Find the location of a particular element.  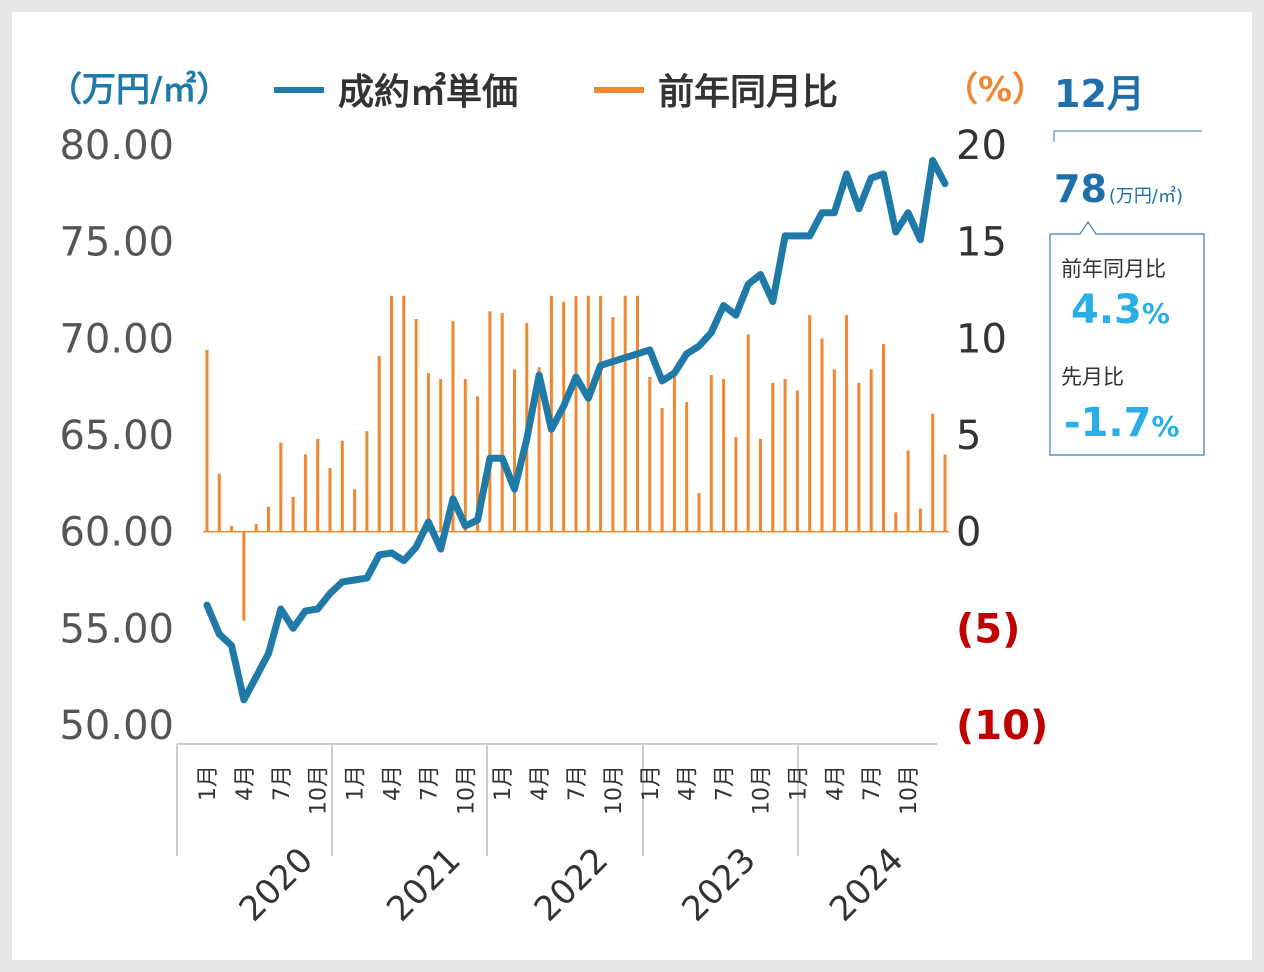

right-axis-ticks: 20 15 10 5 0 (5) (10) is located at coordinates (1002, 436).